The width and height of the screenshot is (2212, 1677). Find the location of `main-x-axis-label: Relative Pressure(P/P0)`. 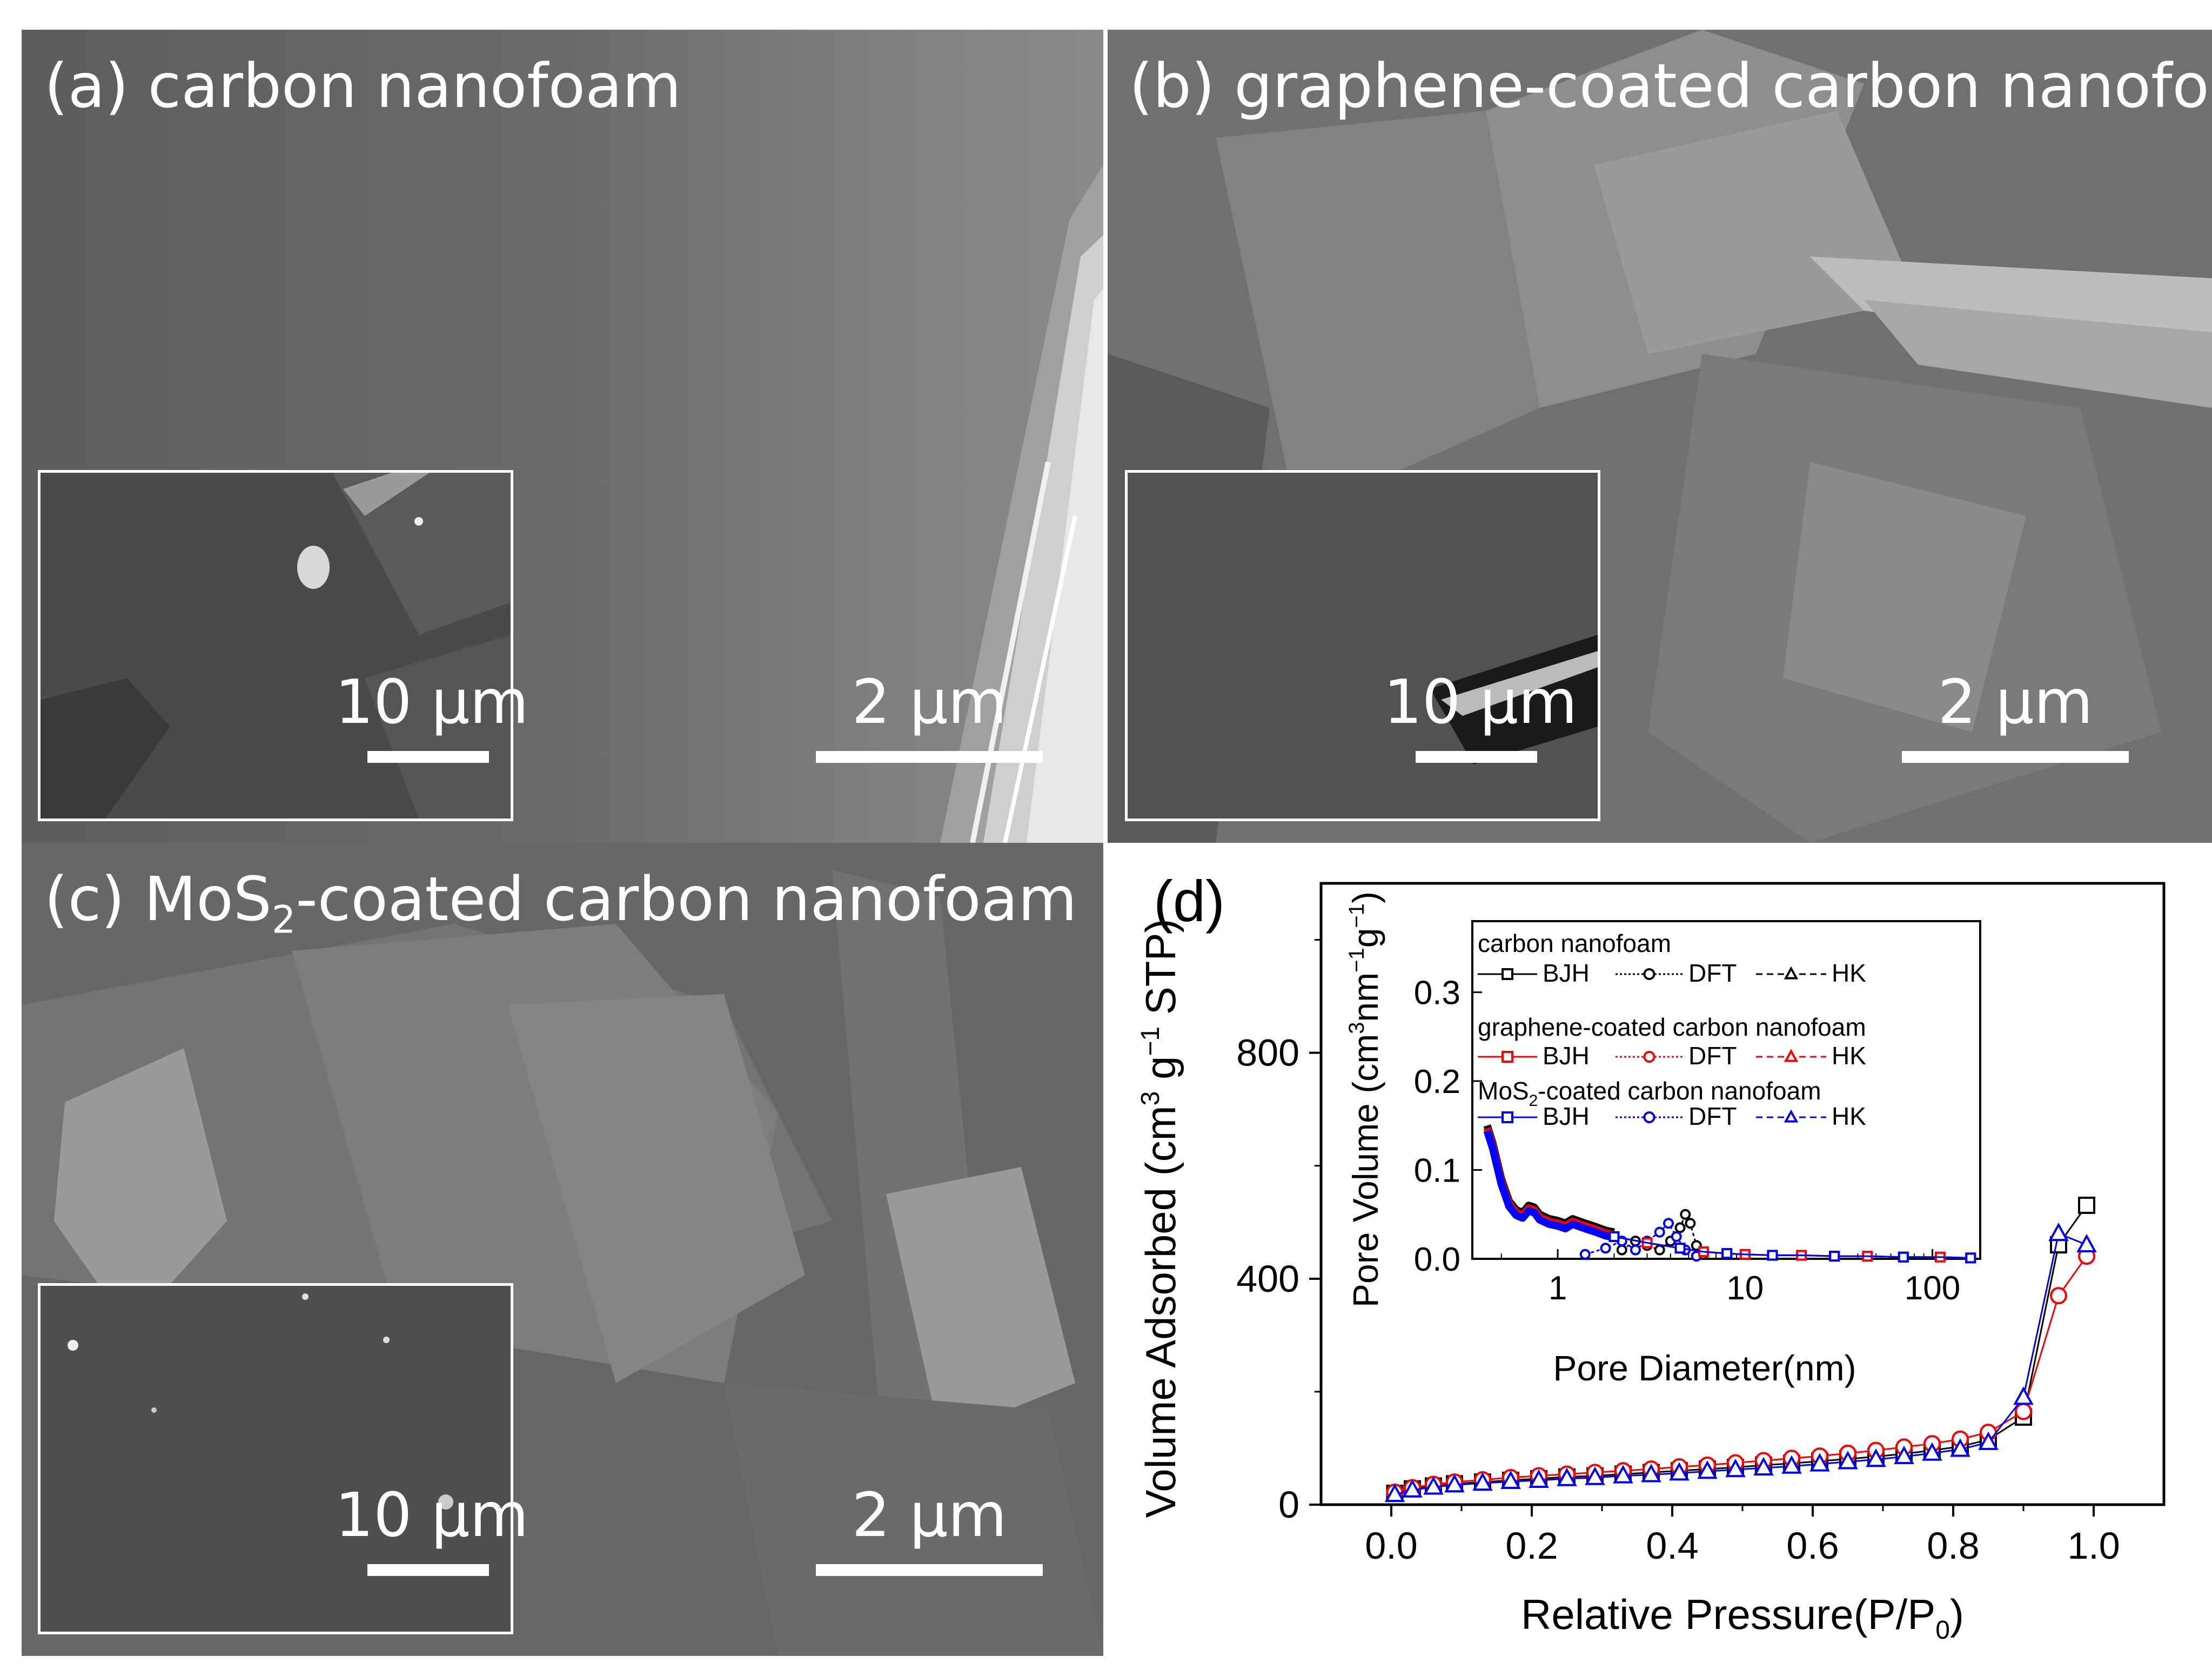

main-x-axis-label: Relative Pressure(P/P0) is located at coordinates (1742, 1618).